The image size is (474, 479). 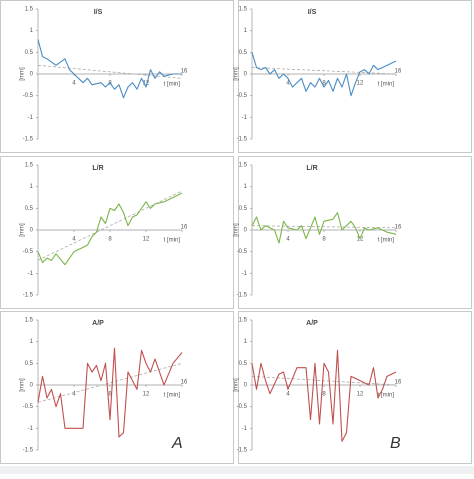 What do you see at coordinates (237, 470) in the screenshot?
I see `footer-strip` at bounding box center [237, 470].